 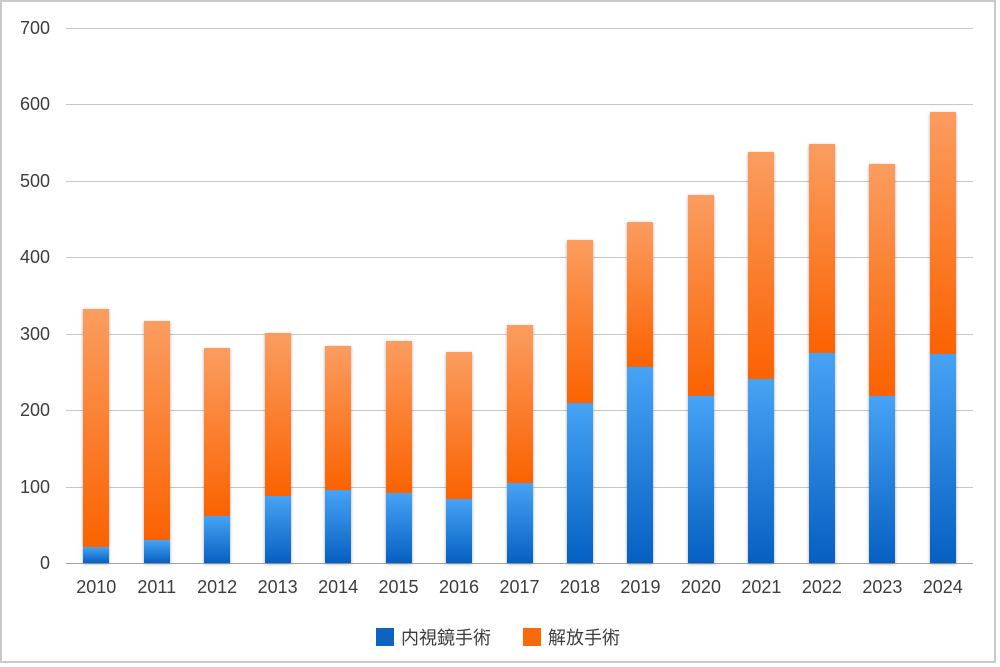 I want to click on x-tick-label-2022: 2022, so click(x=821, y=587).